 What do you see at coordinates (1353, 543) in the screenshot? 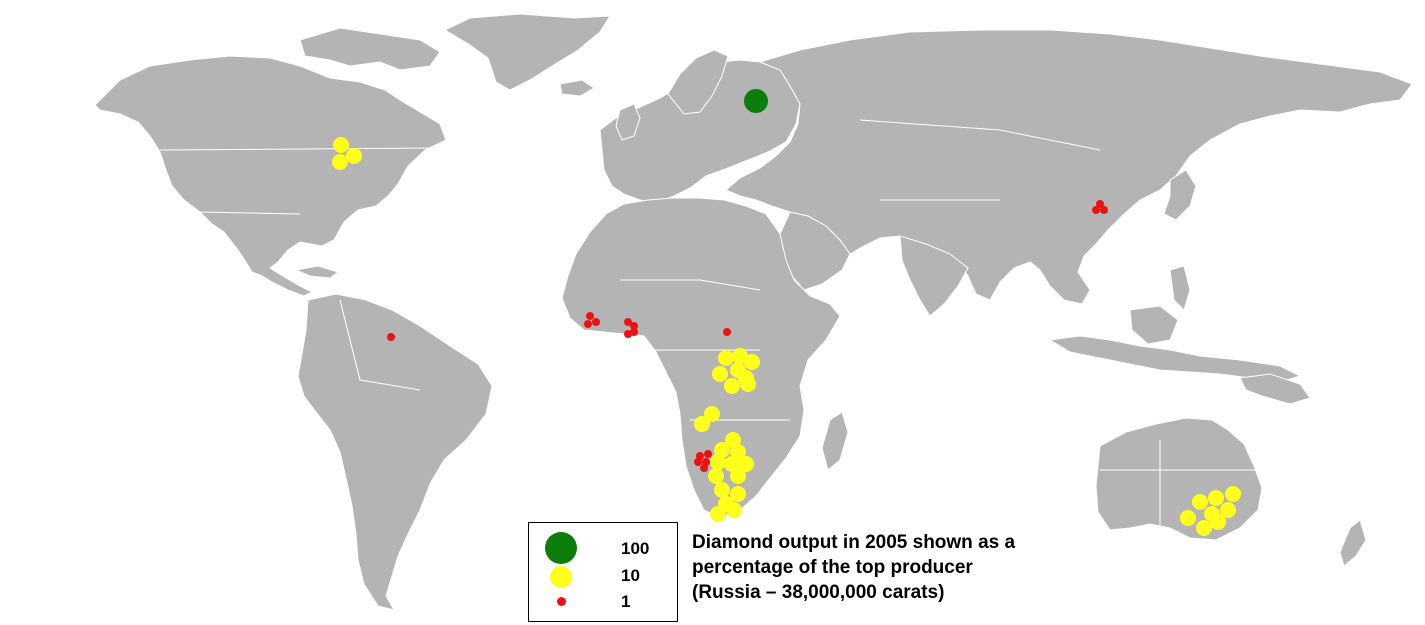
I see `land-new-zealand` at bounding box center [1353, 543].